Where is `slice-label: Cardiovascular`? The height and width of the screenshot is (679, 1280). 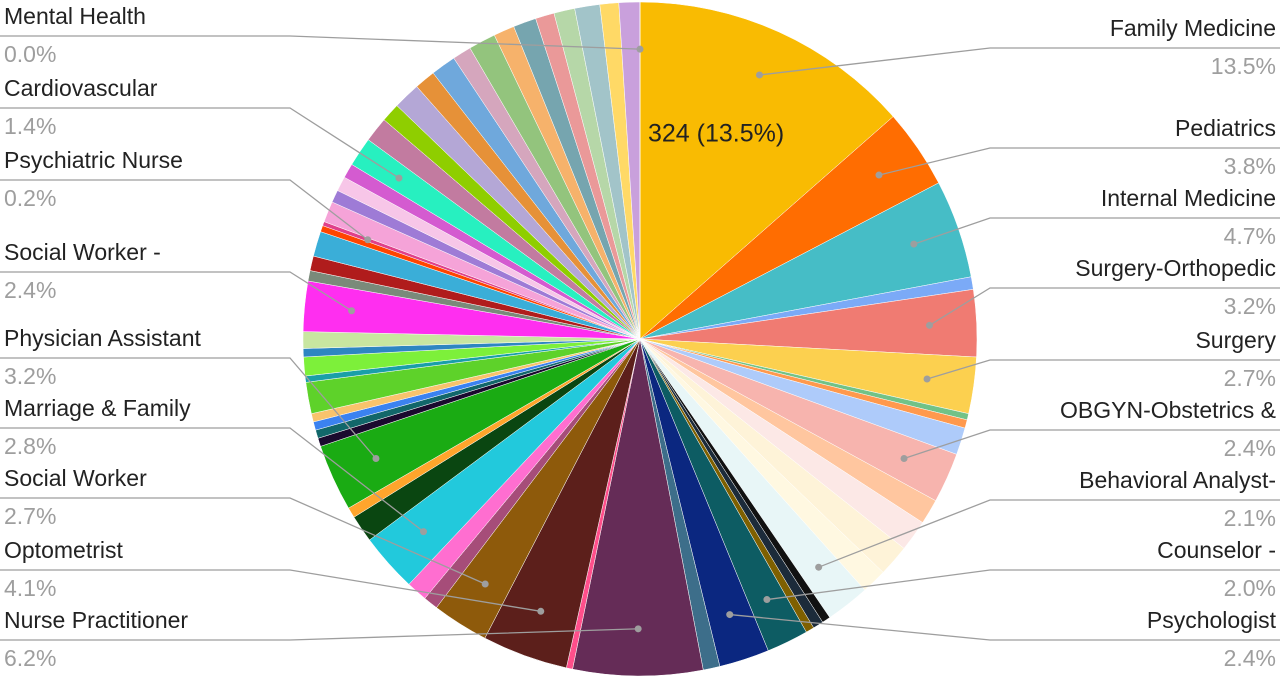
slice-label: Cardiovascular is located at coordinates (81, 88).